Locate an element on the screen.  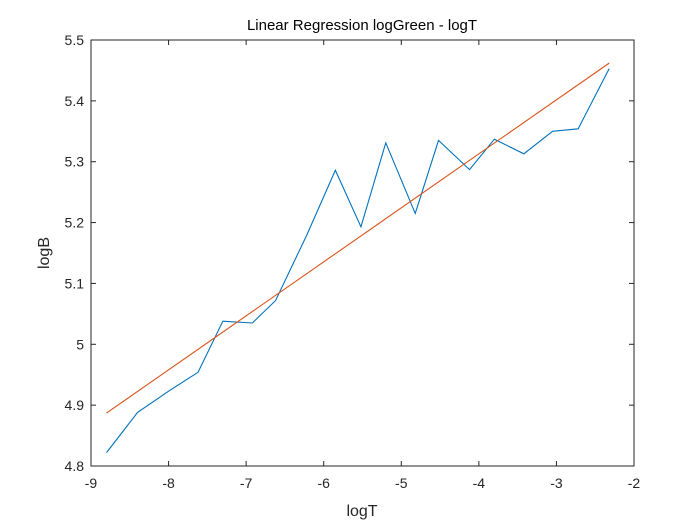
y-tick-label: 5.2 is located at coordinates (75, 223).